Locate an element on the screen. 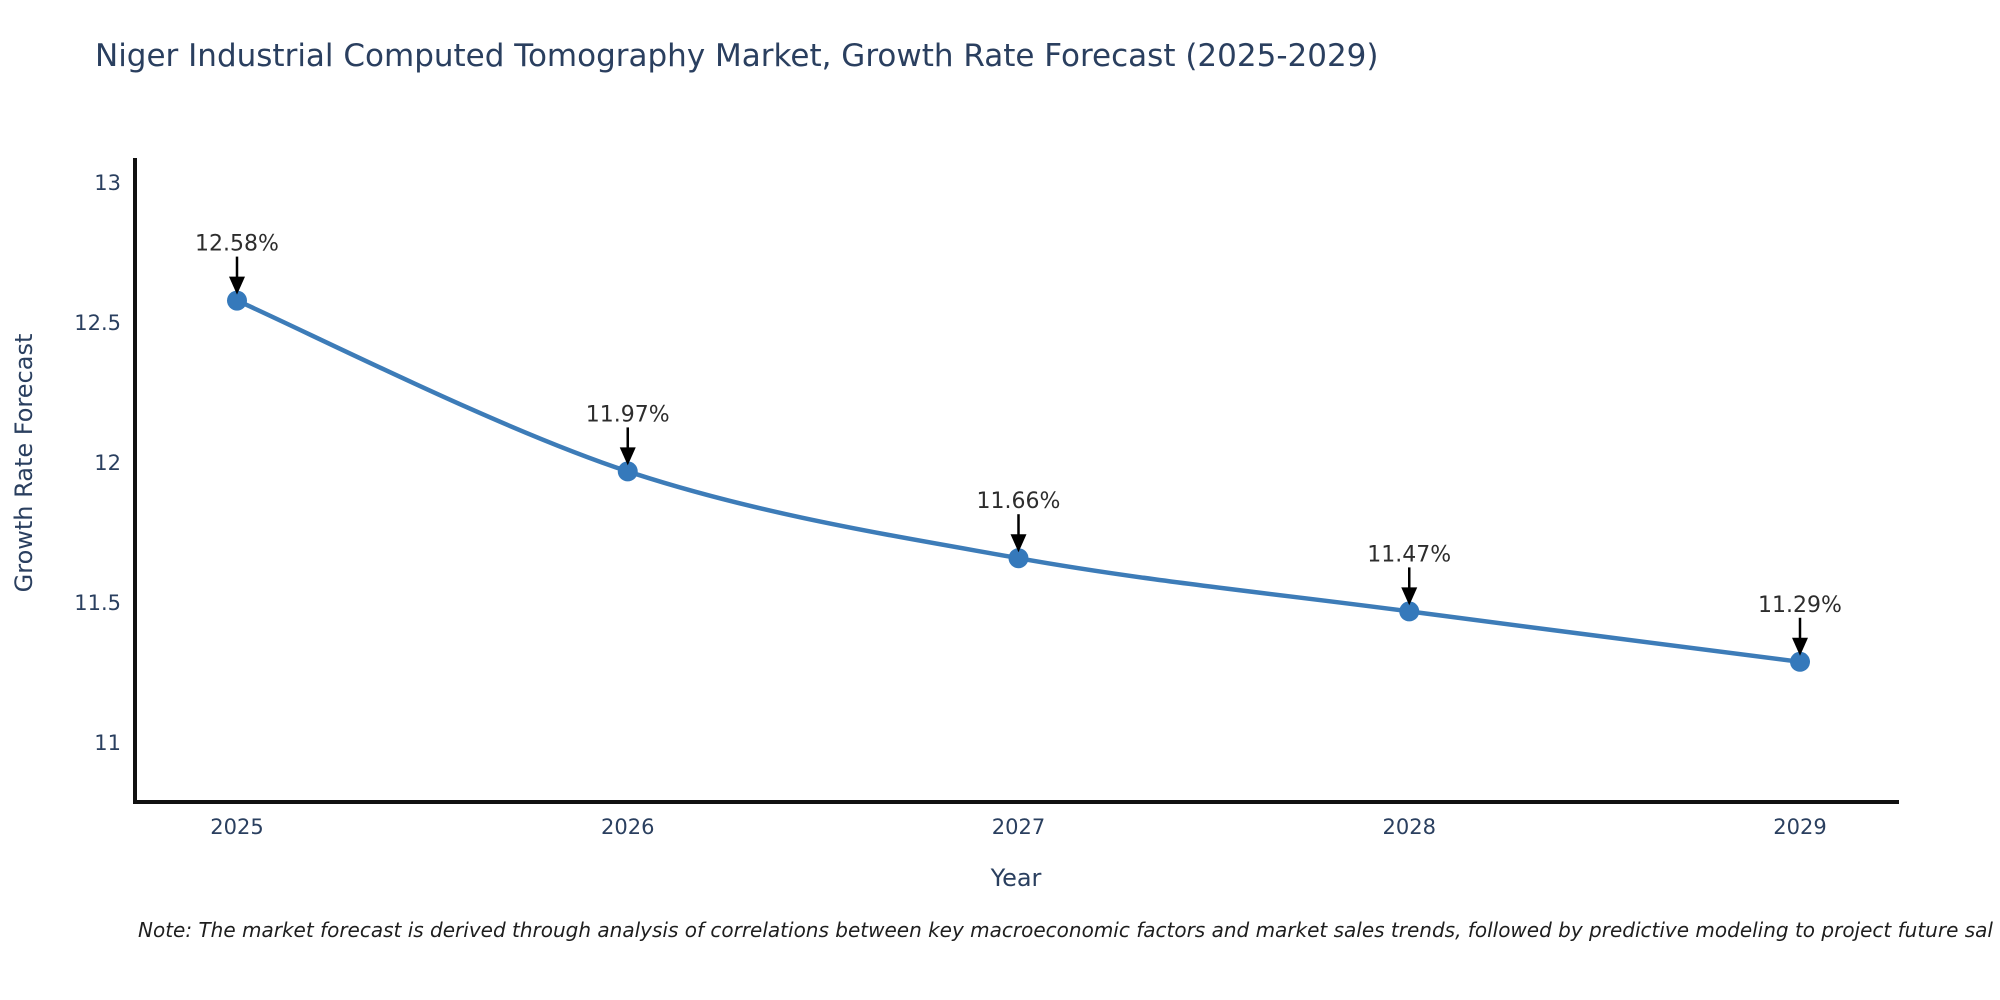  point-annotation-label: 11.47% is located at coordinates (1409, 554).